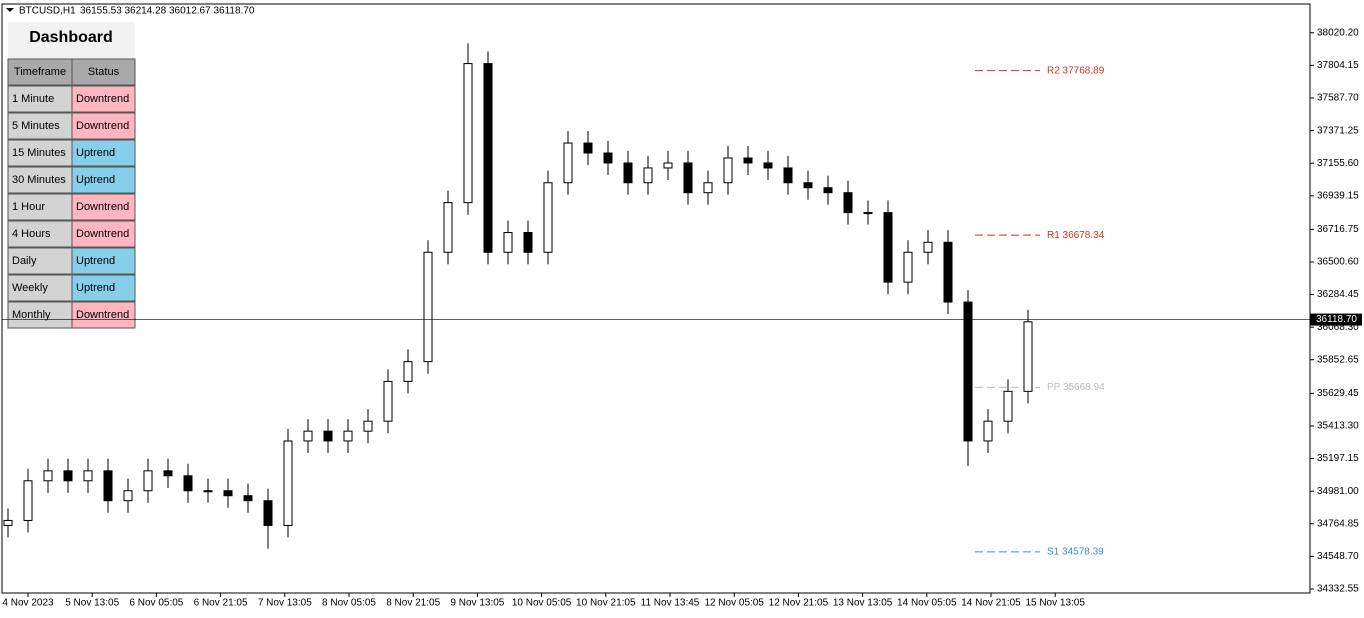 This screenshot has height=618, width=1364. I want to click on x-tick-label: 11 Nov 13:45, so click(670, 603).